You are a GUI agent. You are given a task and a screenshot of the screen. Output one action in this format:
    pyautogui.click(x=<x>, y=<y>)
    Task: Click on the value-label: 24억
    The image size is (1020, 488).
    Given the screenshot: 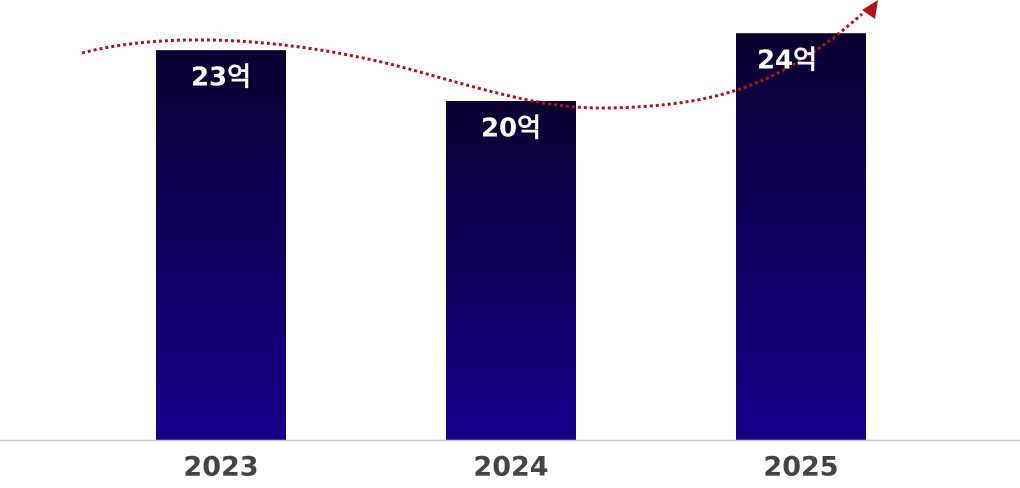 What is the action you would take?
    pyautogui.click(x=787, y=61)
    